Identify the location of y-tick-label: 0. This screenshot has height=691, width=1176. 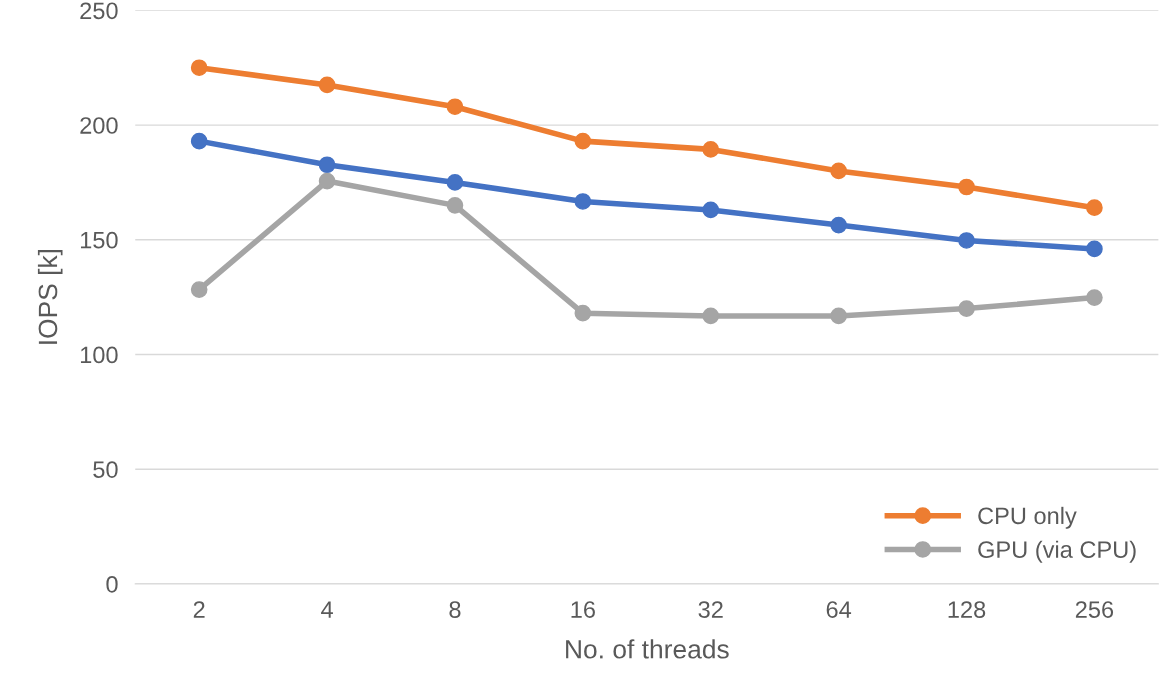
(112, 584).